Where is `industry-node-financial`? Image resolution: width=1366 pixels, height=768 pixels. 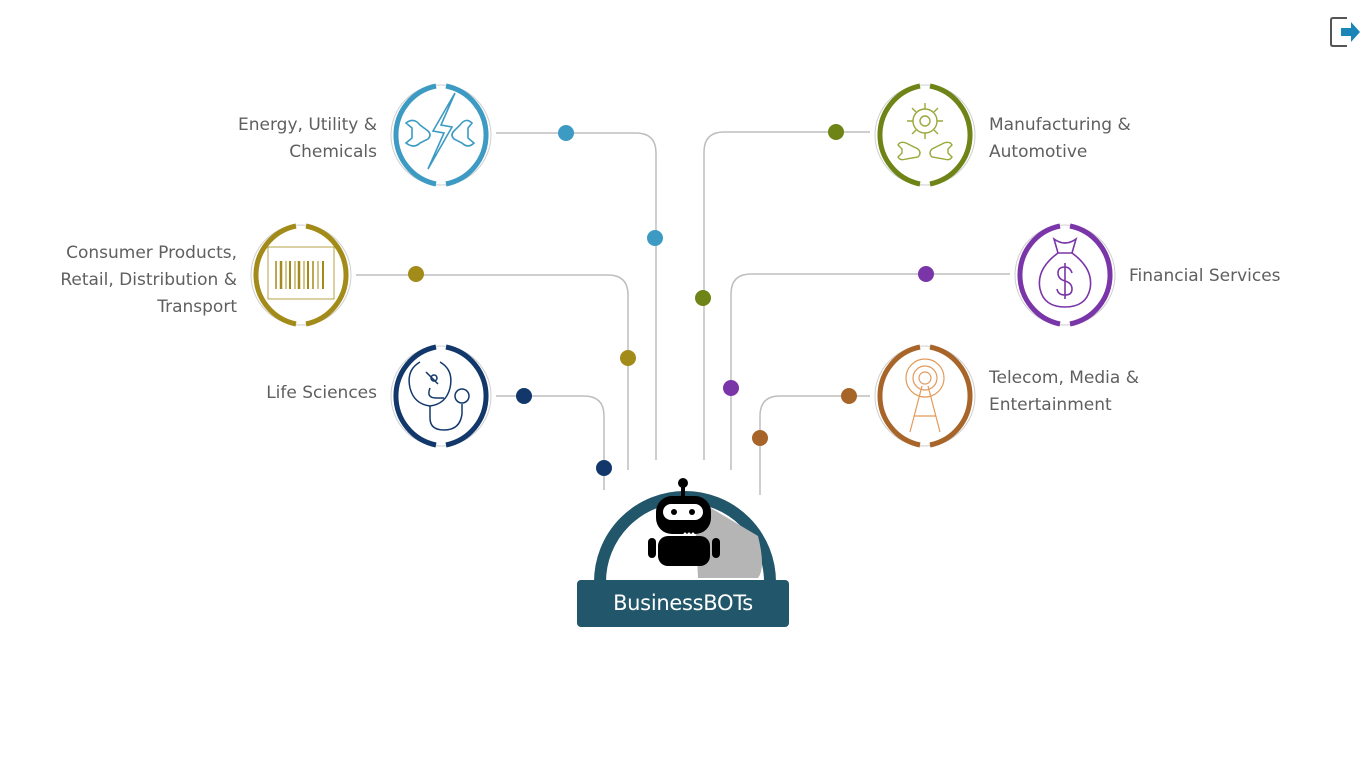
industry-node-financial is located at coordinates (1065, 275).